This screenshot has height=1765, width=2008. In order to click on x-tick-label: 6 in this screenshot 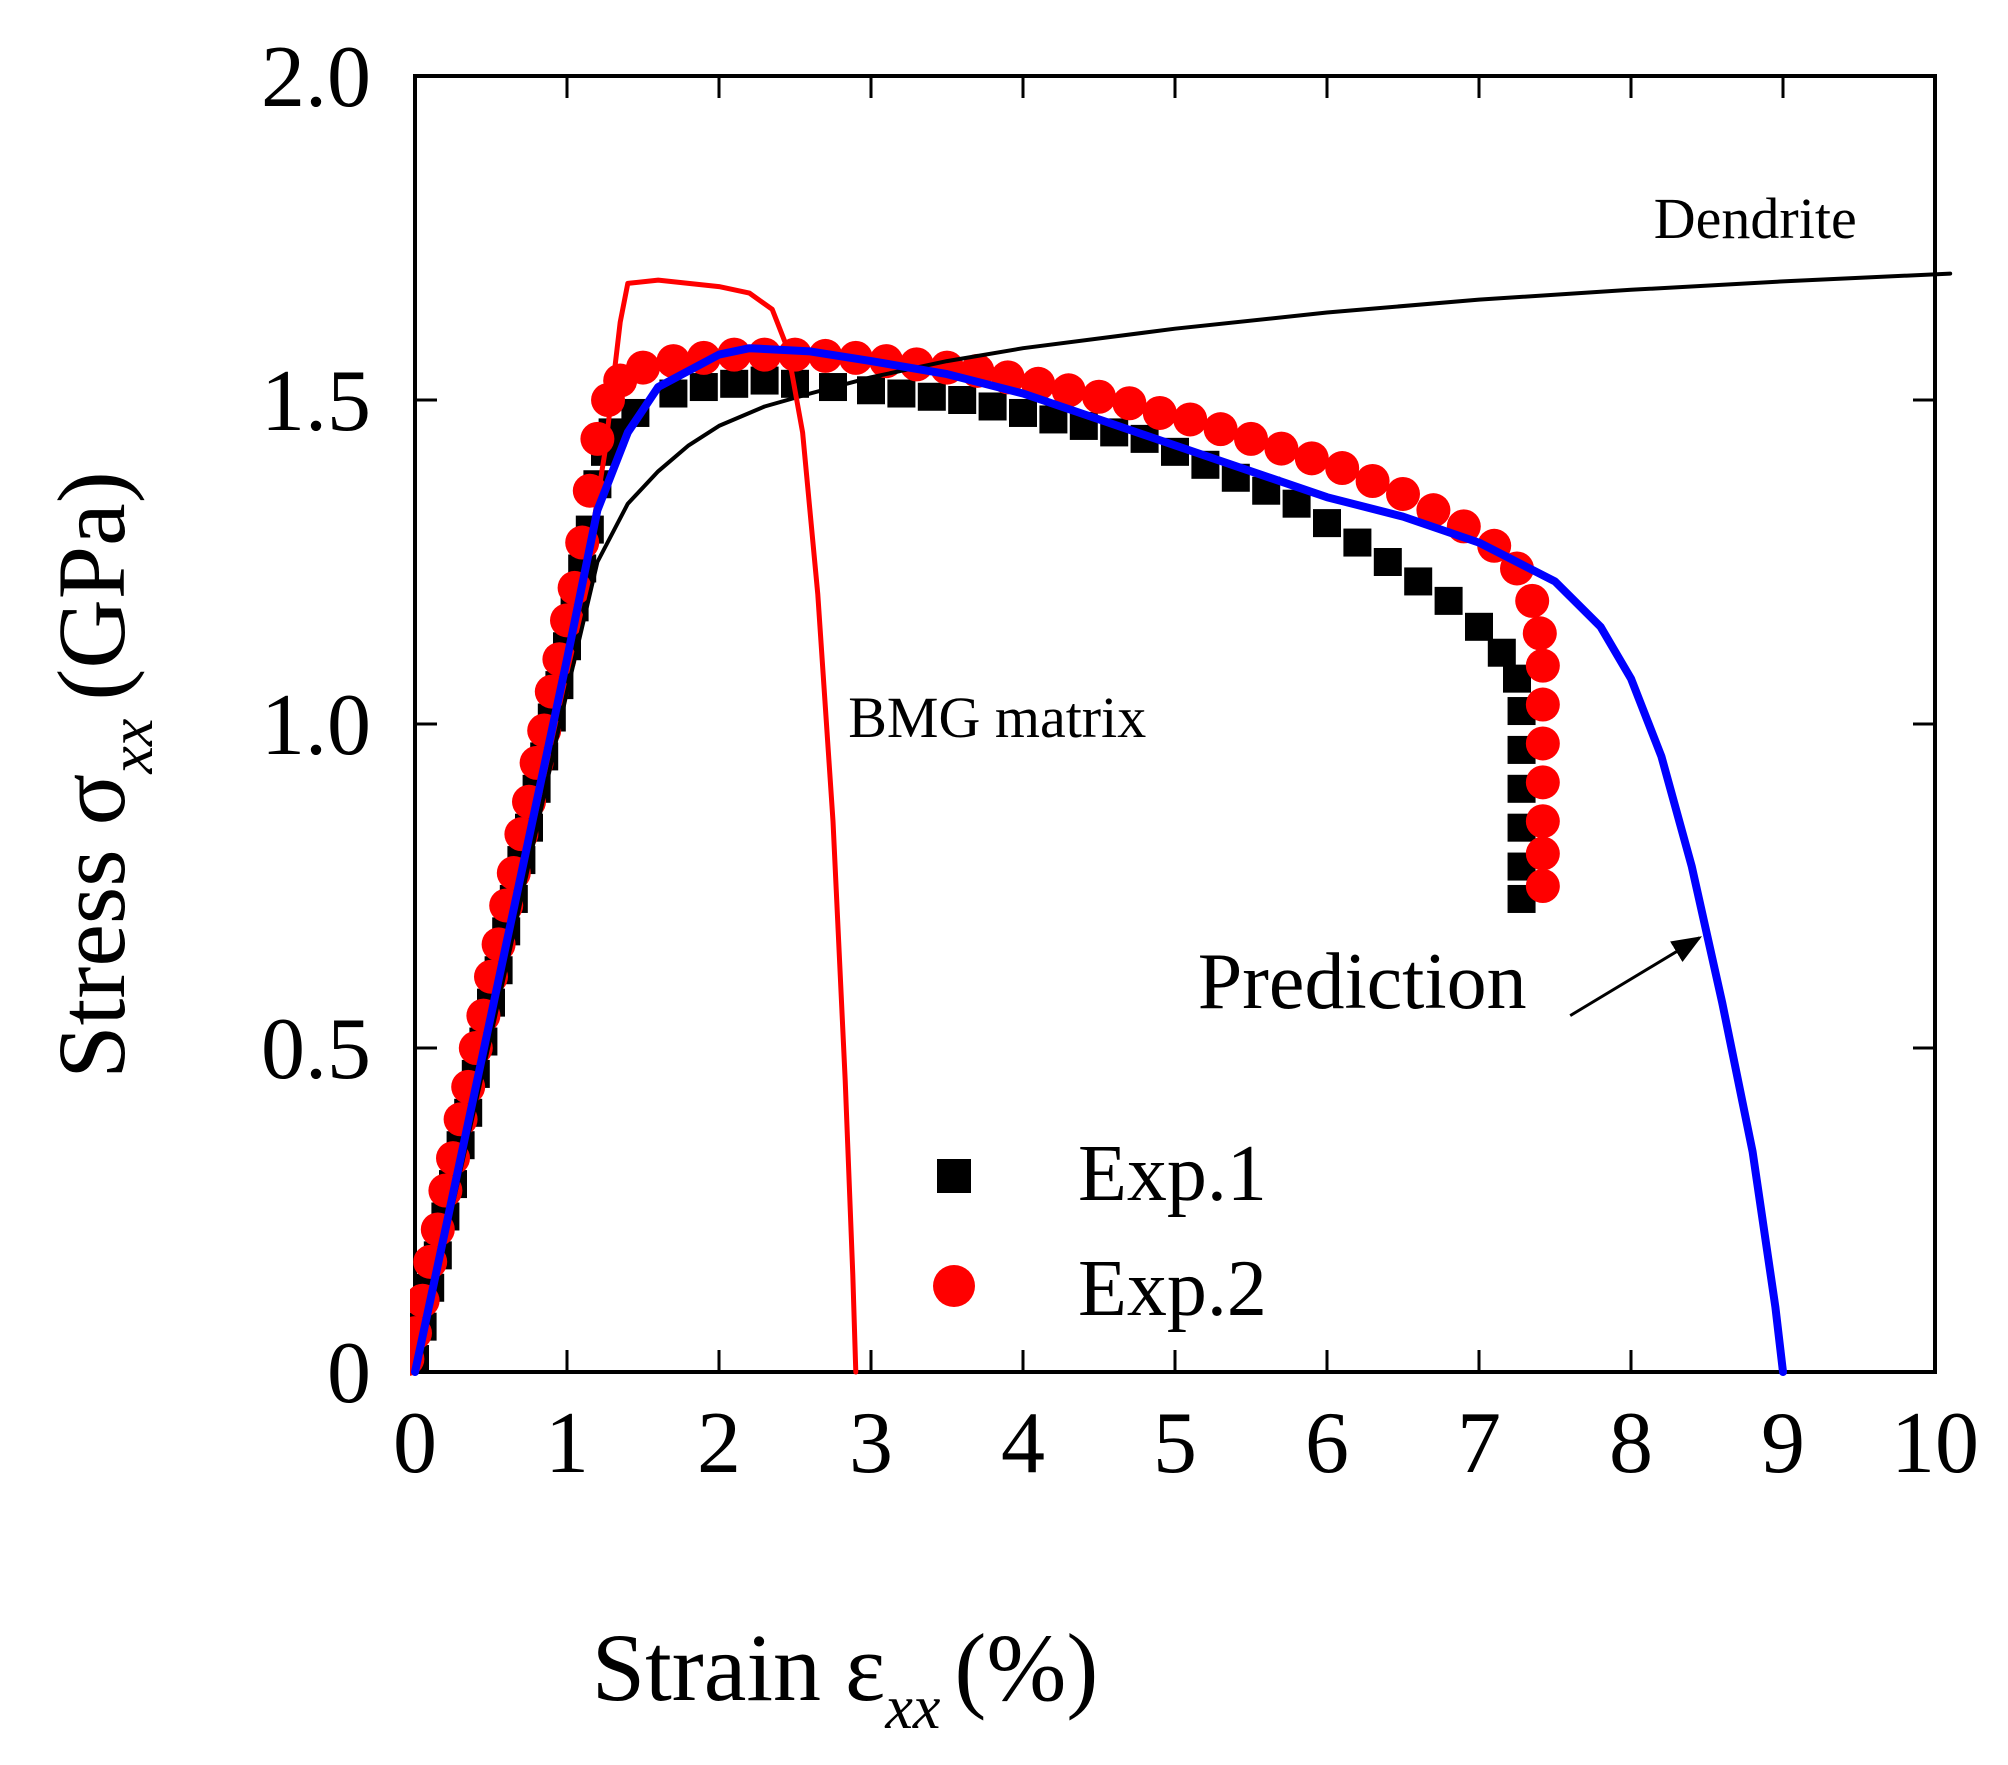, I will do `click(1327, 1443)`.